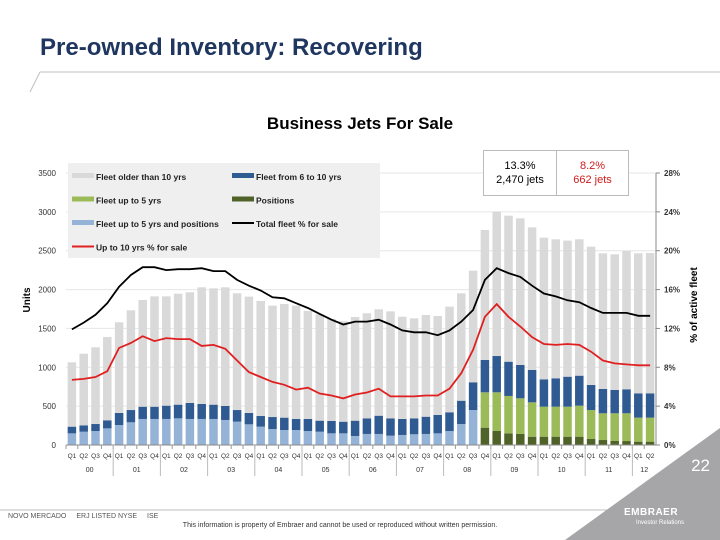 This screenshot has height=540, width=720. Describe the element at coordinates (592, 180) in the screenshot. I see `annotation-upto10-jets: 662 jets` at that location.